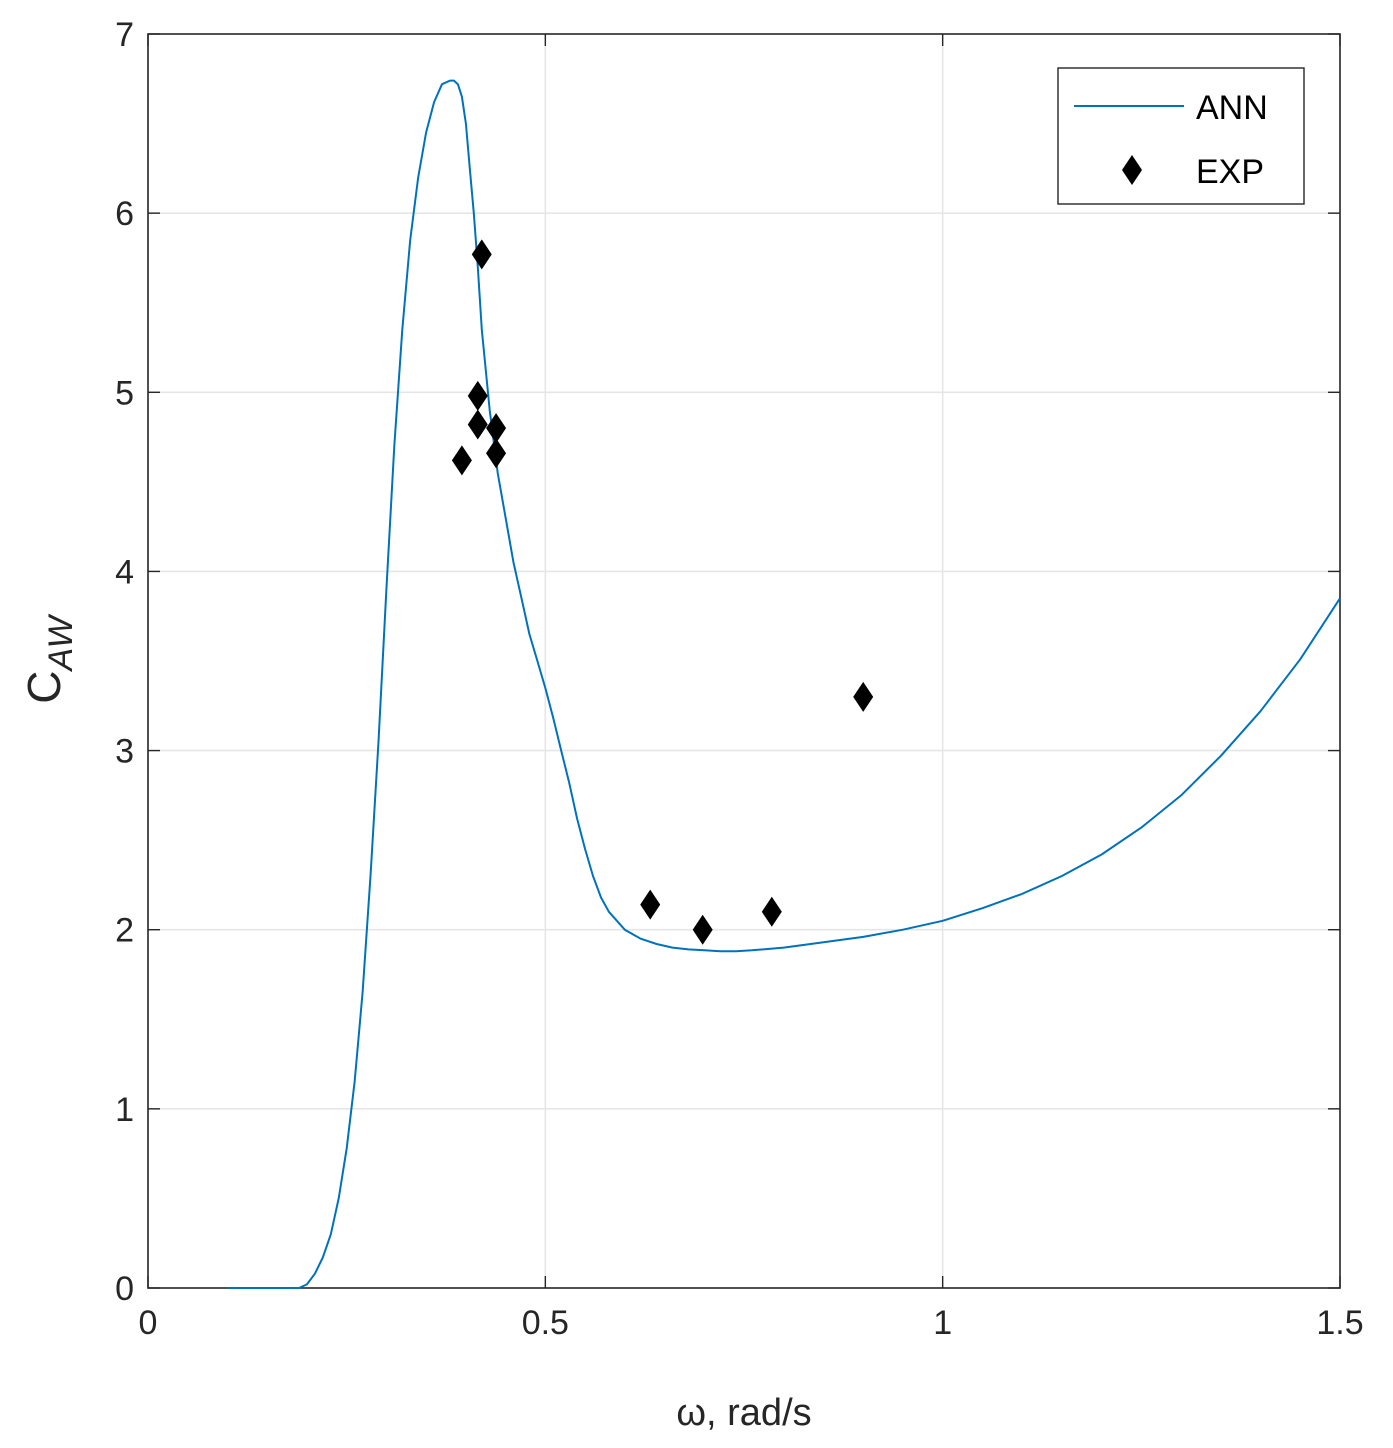  I want to click on y-axis-label-main: C, so click(44, 686).